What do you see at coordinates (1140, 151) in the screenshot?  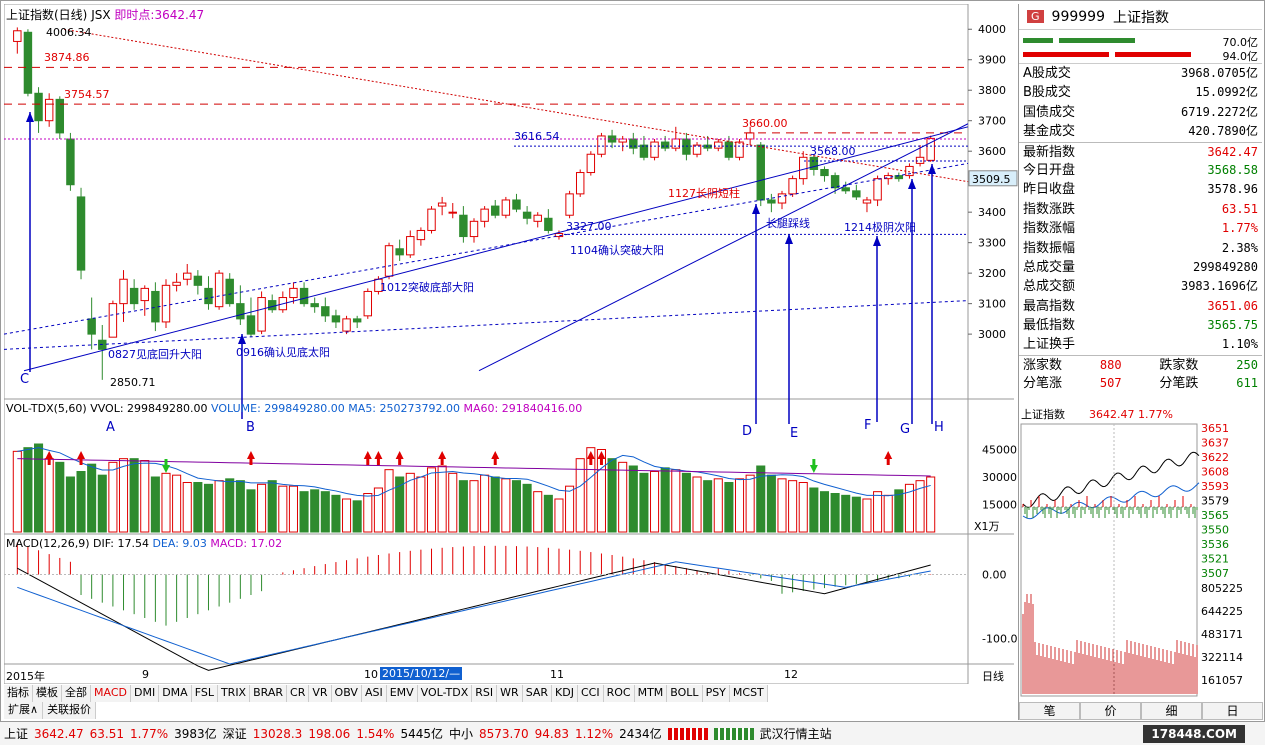 I see `quote-row: 最新指数 3642.47` at bounding box center [1140, 151].